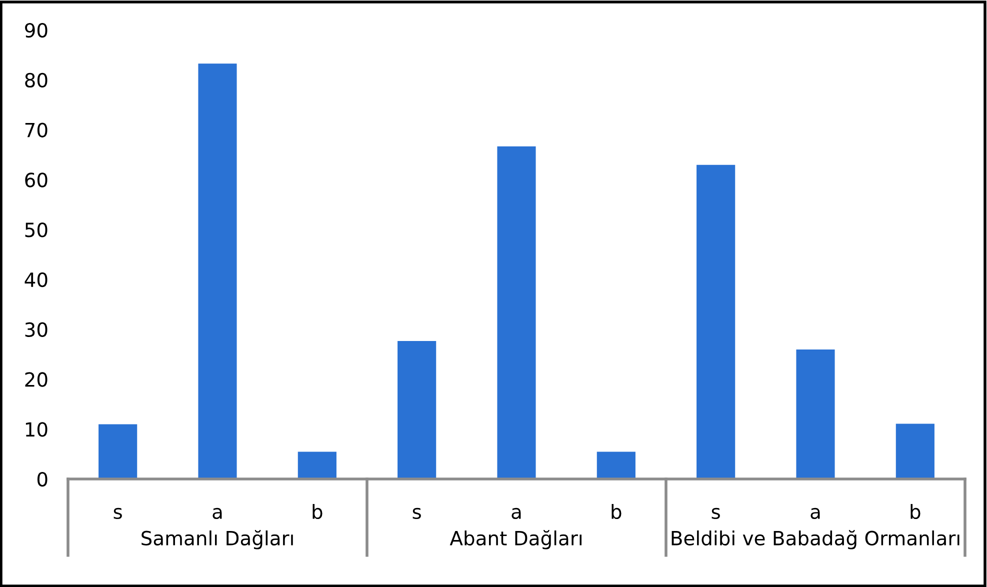 The image size is (987, 587). What do you see at coordinates (37, 429) in the screenshot?
I see `y-tick-label: 10` at bounding box center [37, 429].